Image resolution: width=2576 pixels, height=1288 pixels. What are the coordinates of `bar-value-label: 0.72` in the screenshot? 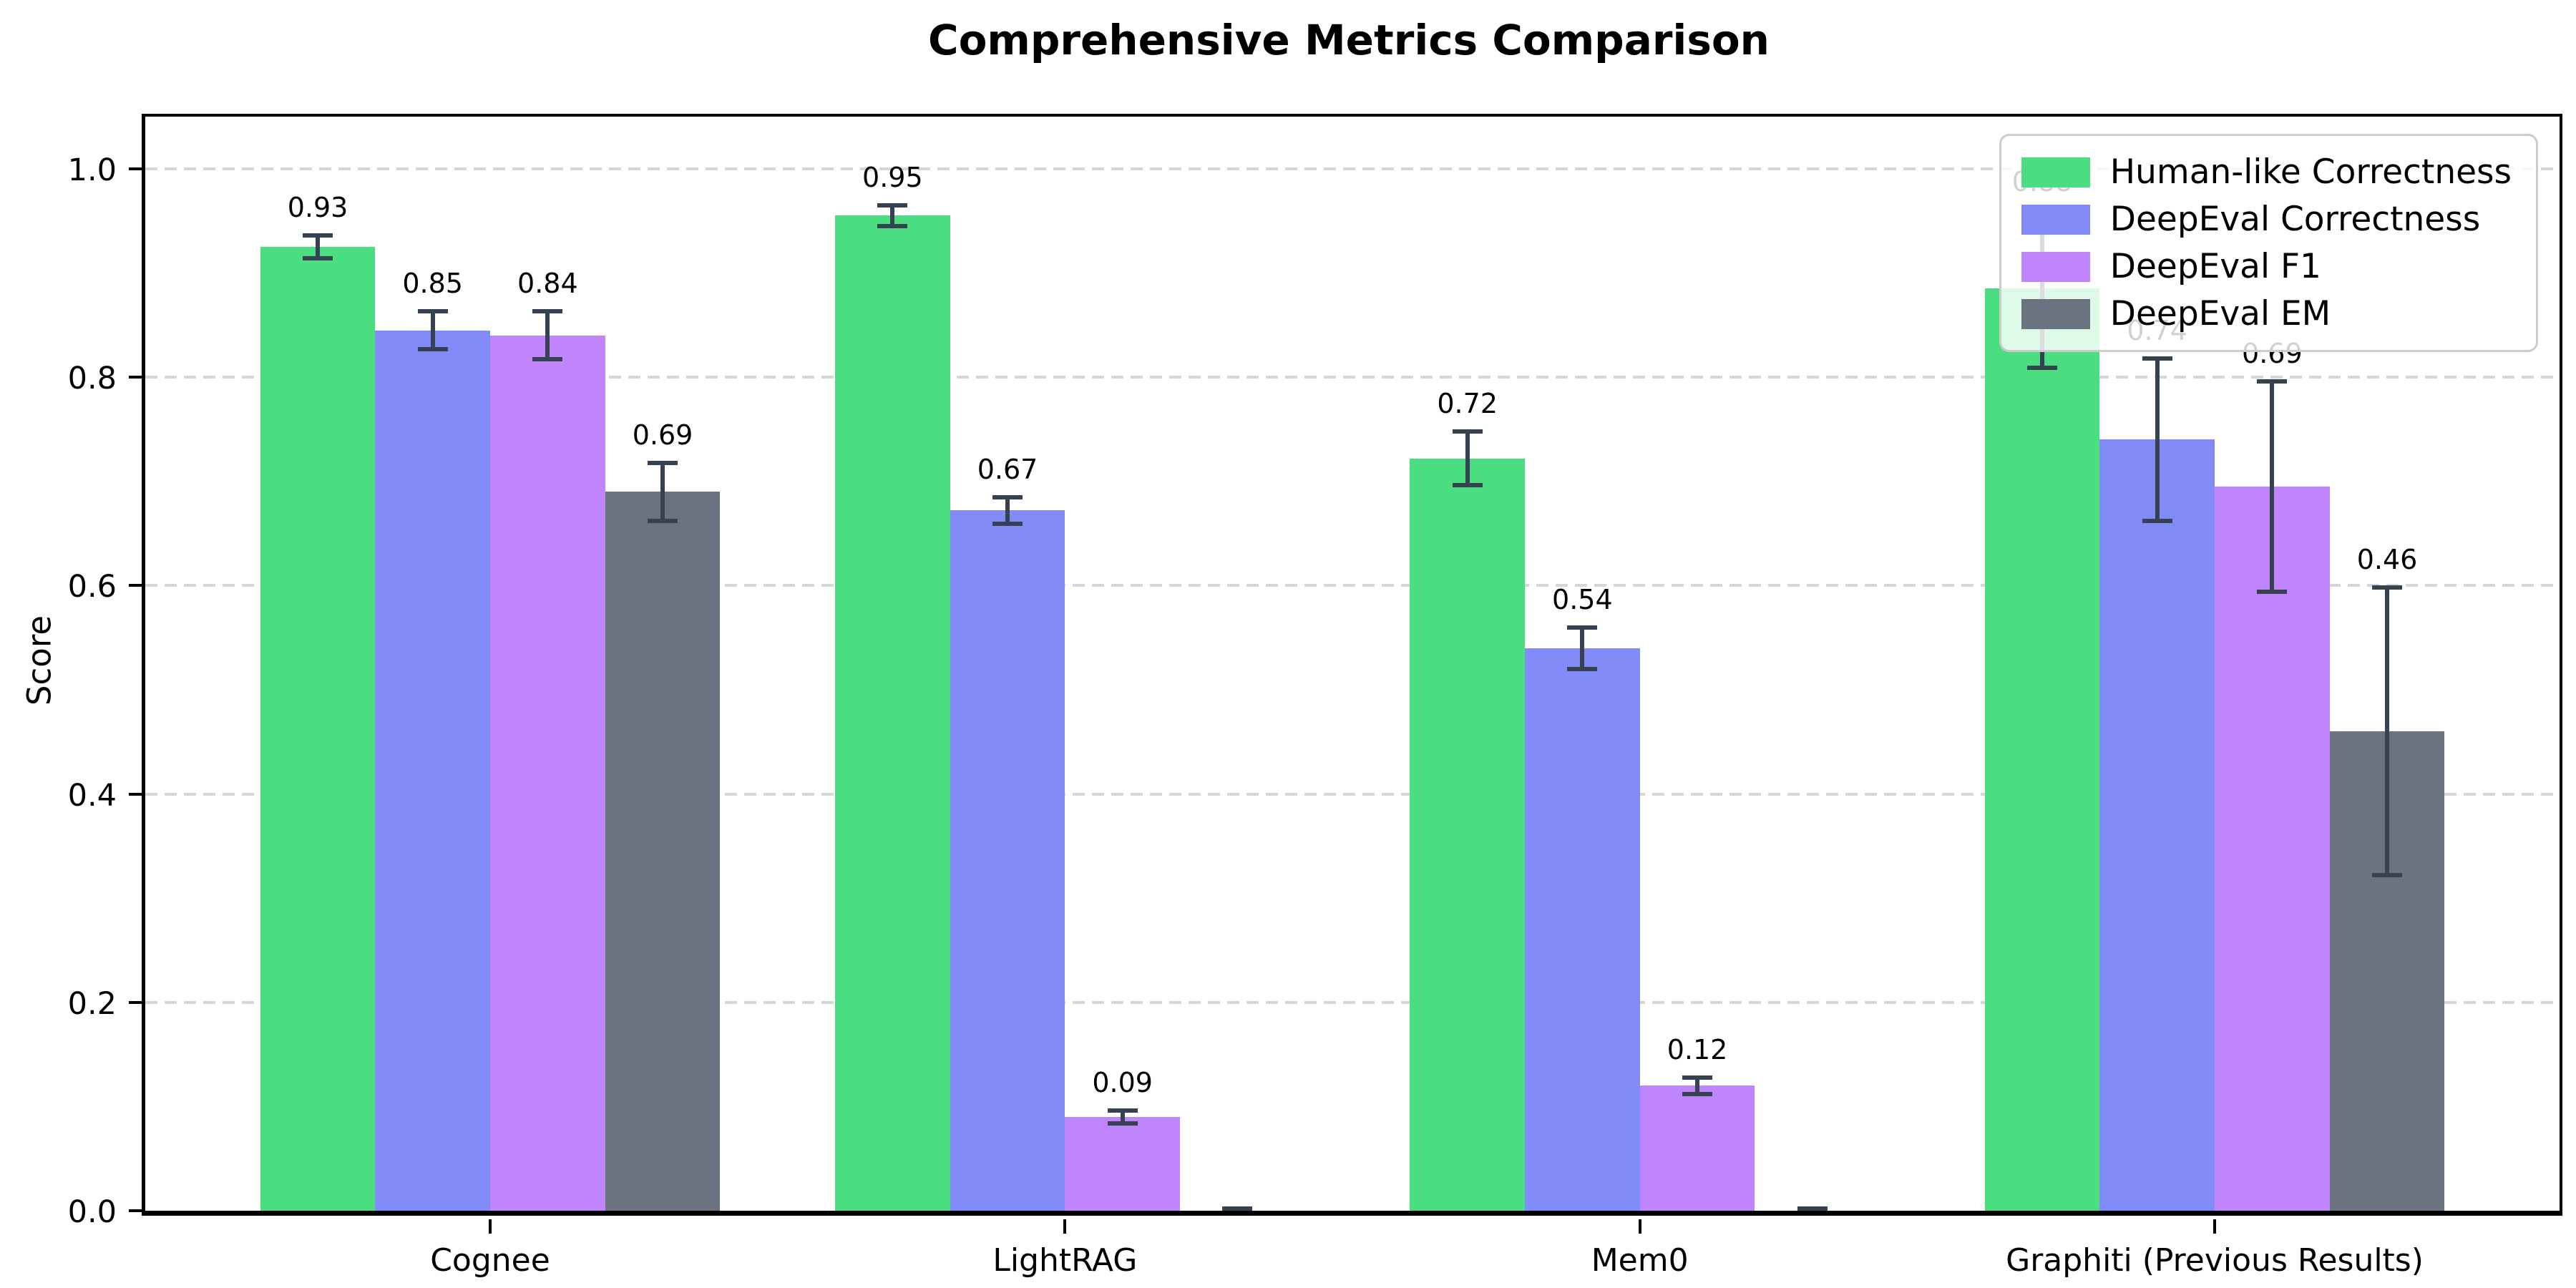 It's located at (1467, 403).